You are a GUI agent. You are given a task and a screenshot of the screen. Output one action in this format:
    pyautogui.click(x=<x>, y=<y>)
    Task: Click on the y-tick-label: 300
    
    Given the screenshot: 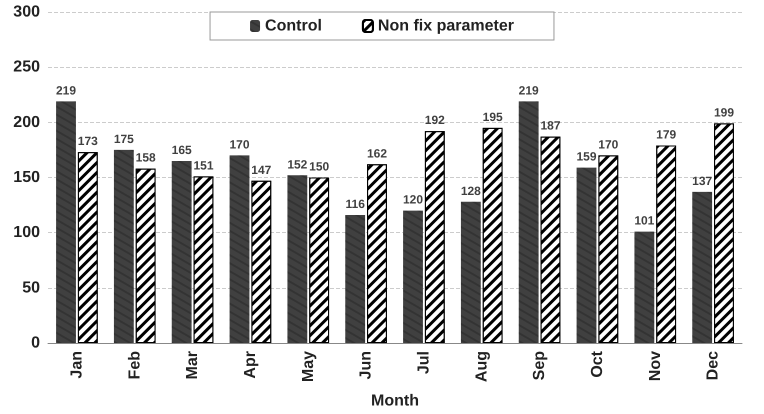 What is the action you would take?
    pyautogui.click(x=26, y=12)
    